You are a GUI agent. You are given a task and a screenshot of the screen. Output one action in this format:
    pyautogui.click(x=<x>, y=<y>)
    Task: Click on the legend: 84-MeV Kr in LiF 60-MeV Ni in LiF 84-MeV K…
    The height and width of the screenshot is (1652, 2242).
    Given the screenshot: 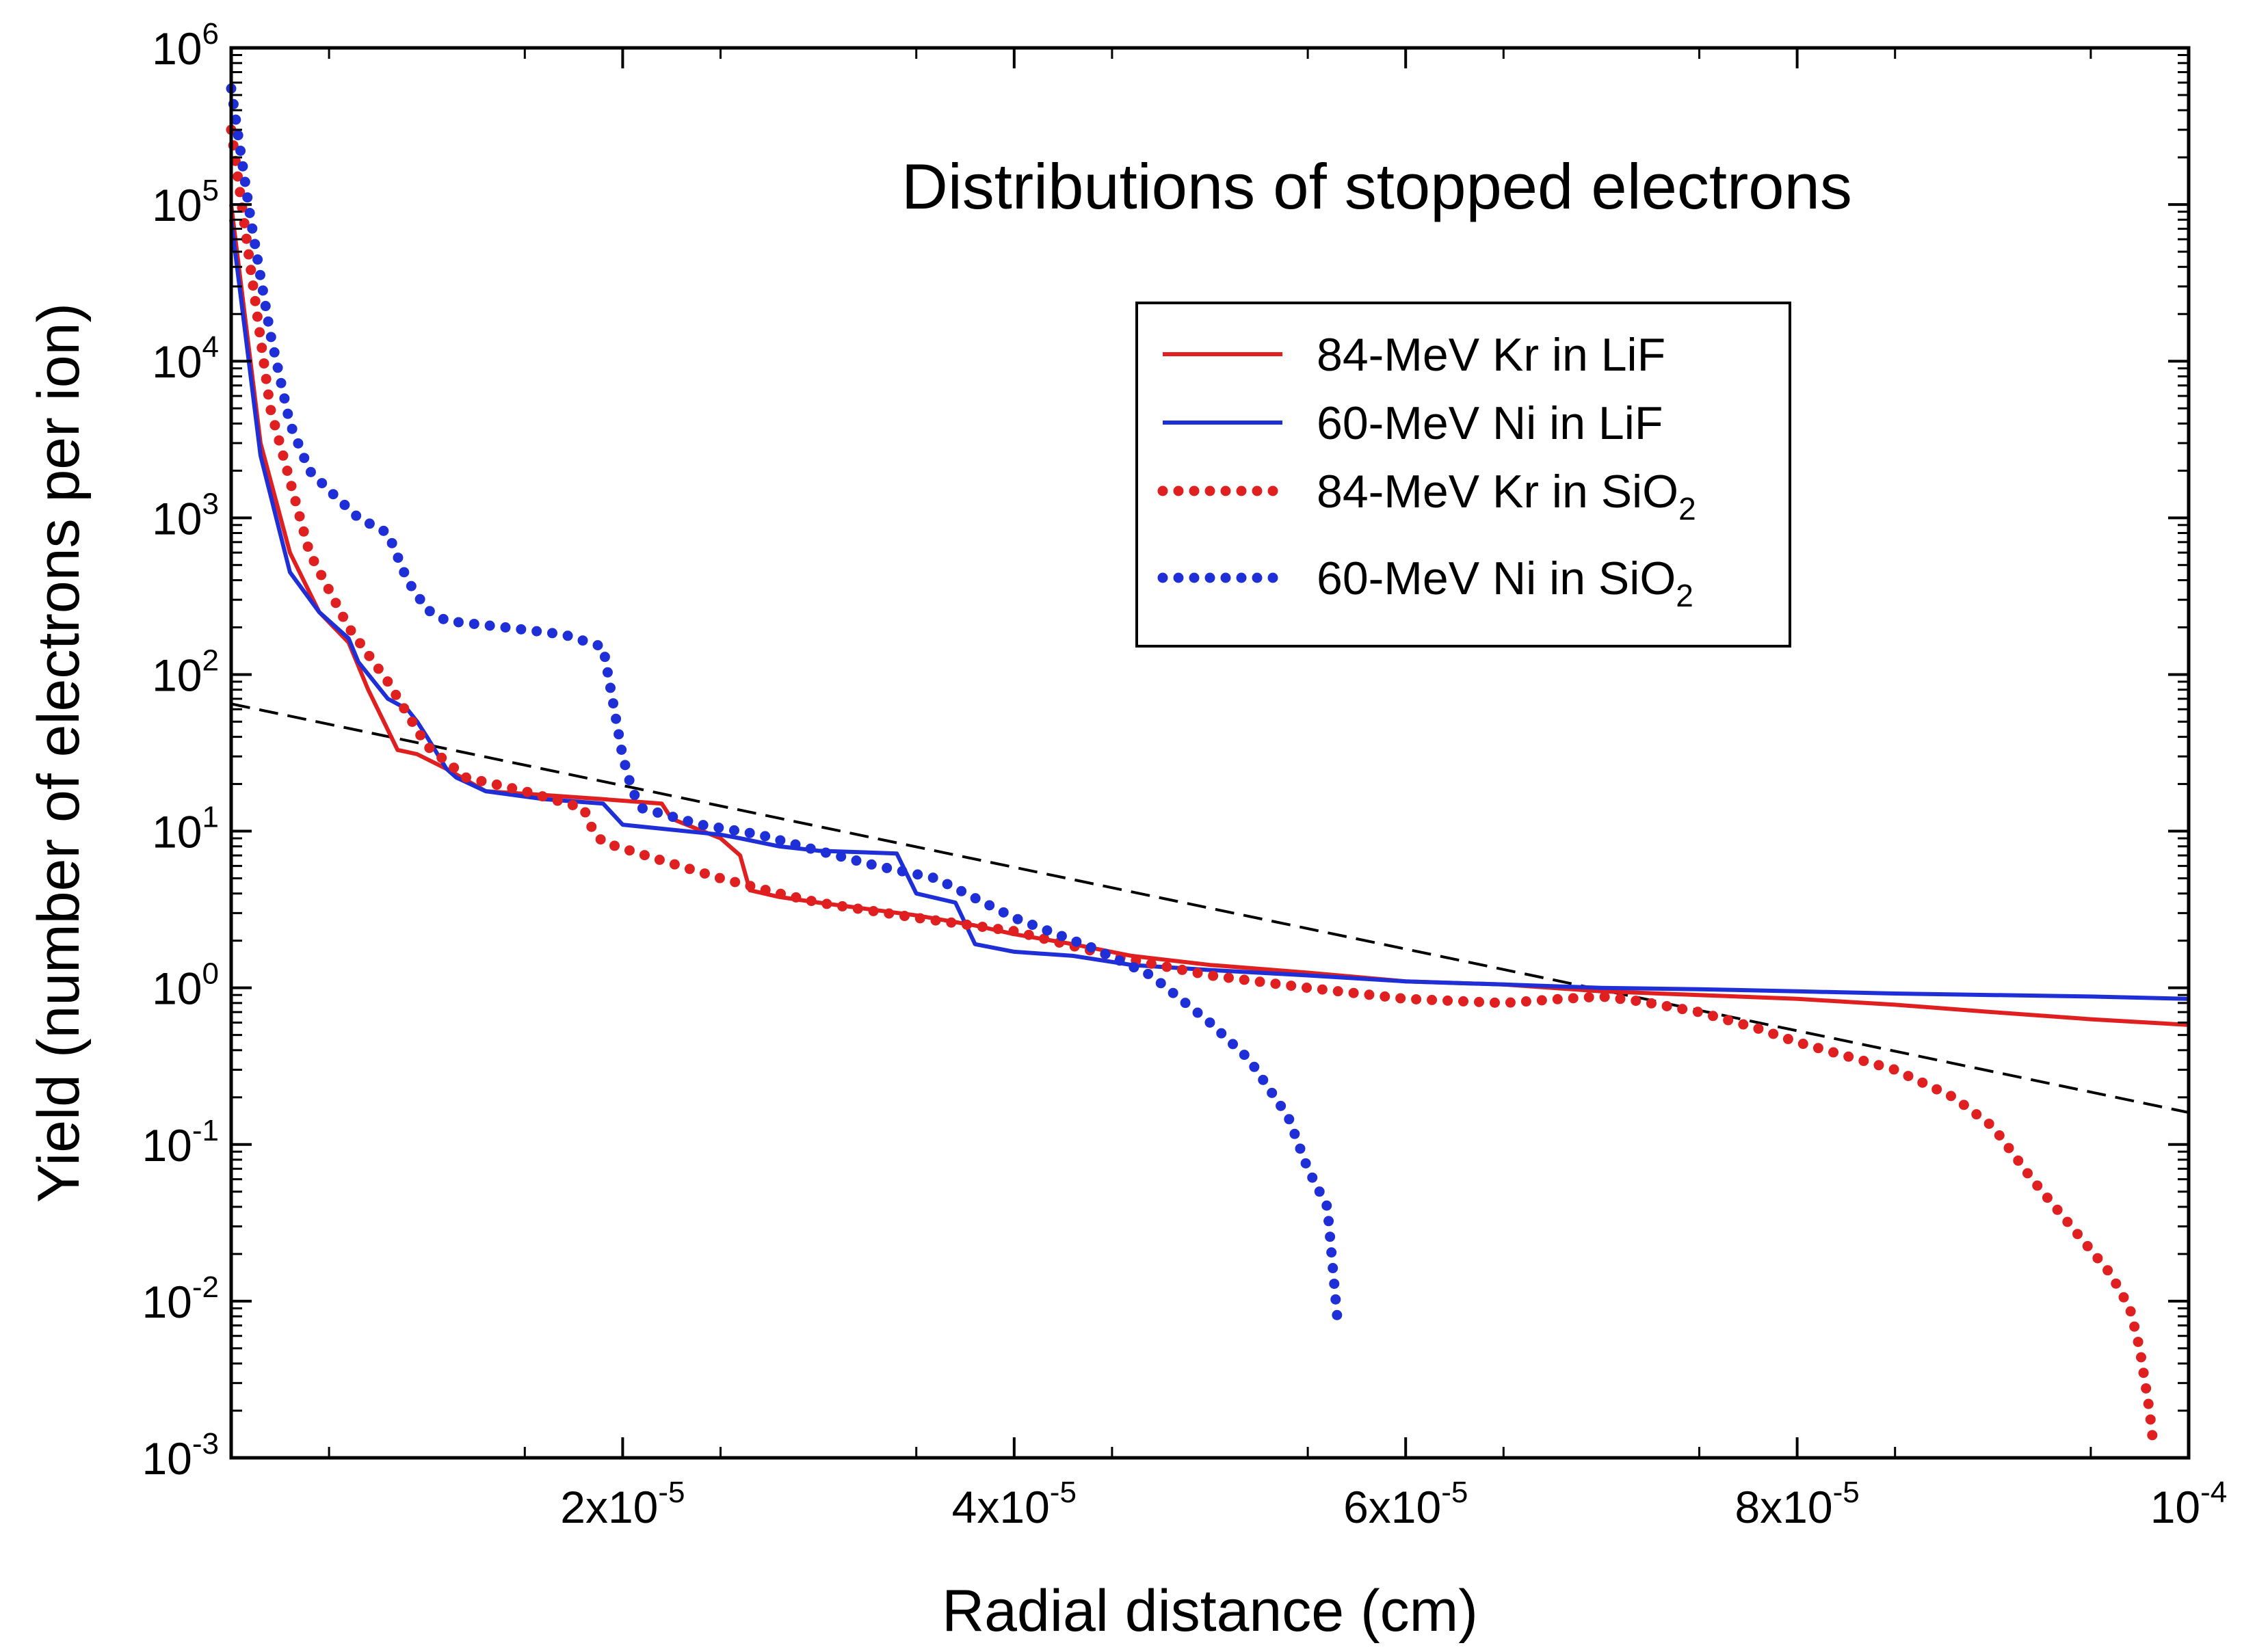 What is the action you would take?
    pyautogui.click(x=1463, y=475)
    